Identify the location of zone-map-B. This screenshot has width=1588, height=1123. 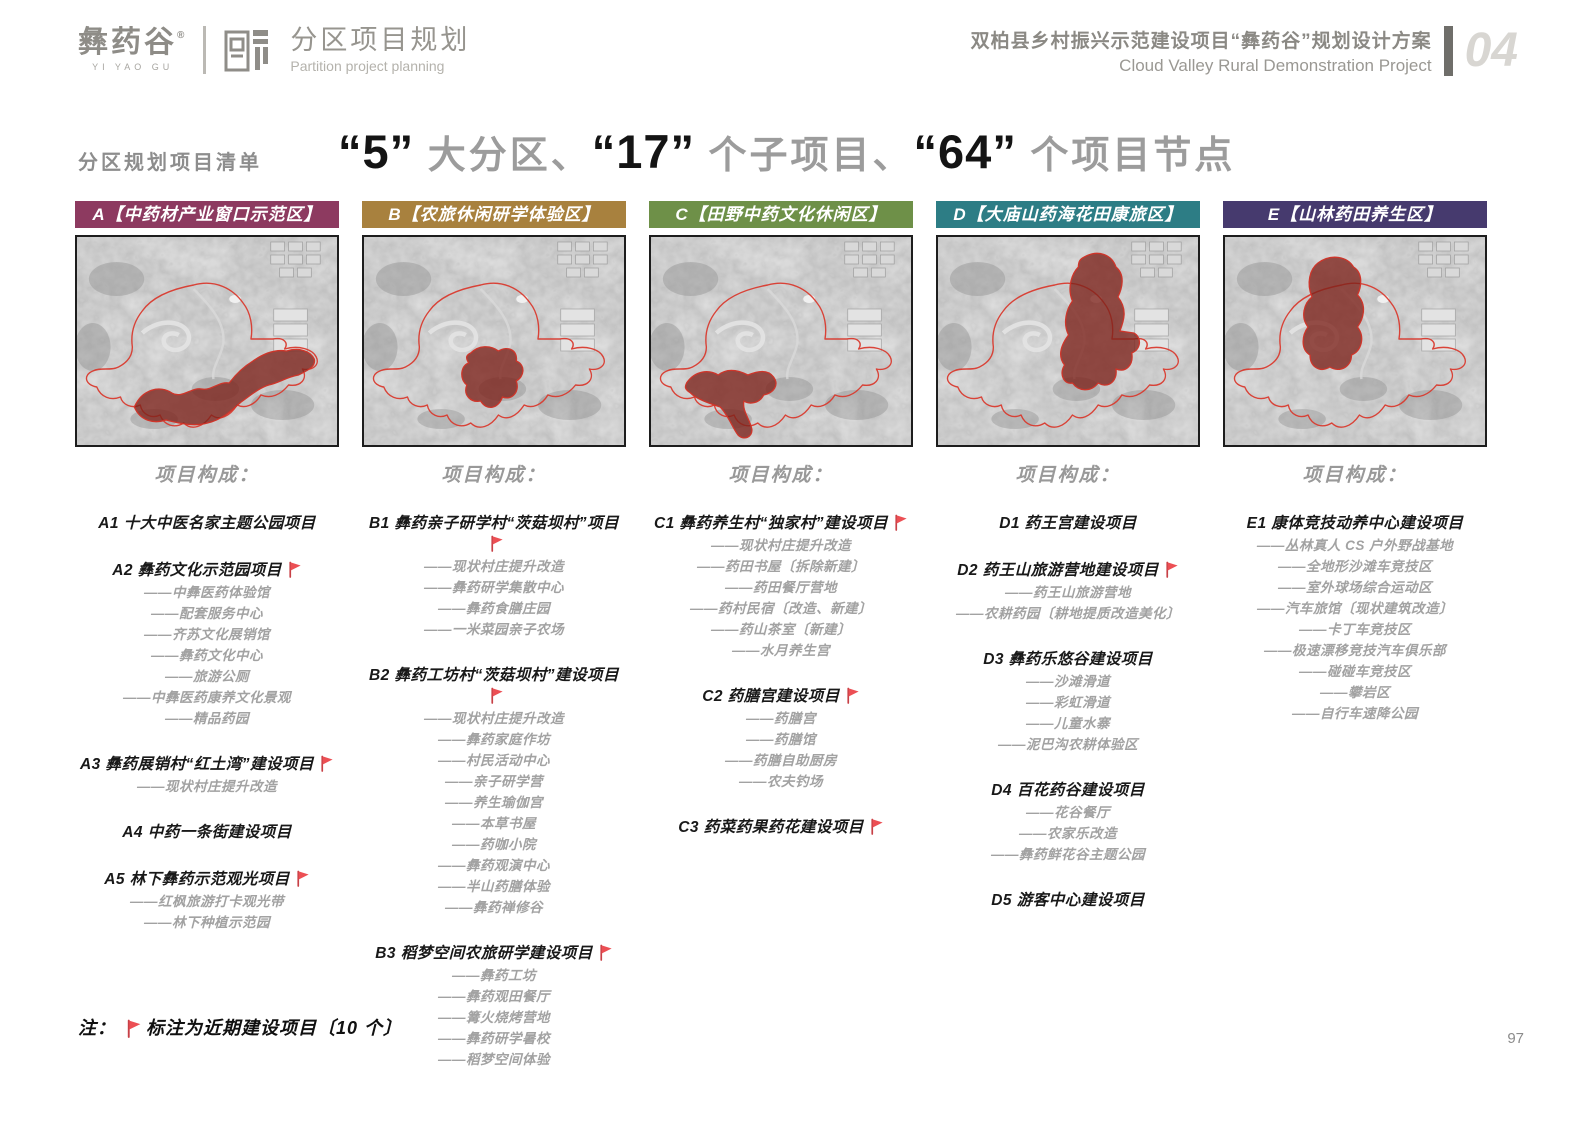
(494, 341).